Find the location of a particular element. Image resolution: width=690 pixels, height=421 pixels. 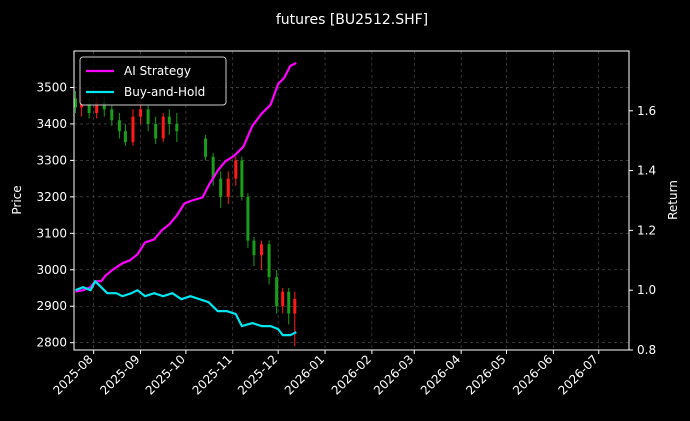

y-right-tick-label: 1.0 is located at coordinates (646, 290).